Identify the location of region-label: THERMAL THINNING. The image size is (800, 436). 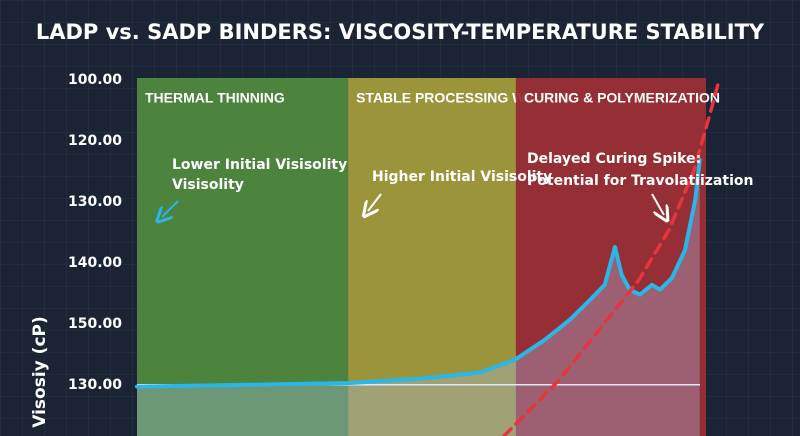
(215, 98).